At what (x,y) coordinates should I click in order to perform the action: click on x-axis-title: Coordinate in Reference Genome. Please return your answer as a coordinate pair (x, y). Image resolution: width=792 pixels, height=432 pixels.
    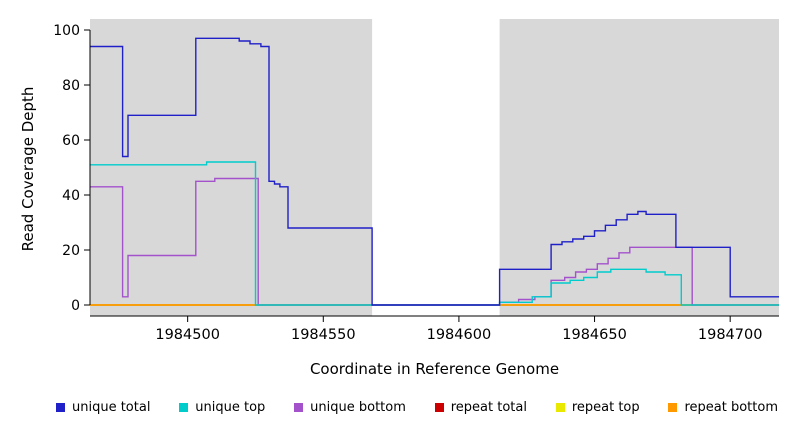
    Looking at the image, I should click on (434, 369).